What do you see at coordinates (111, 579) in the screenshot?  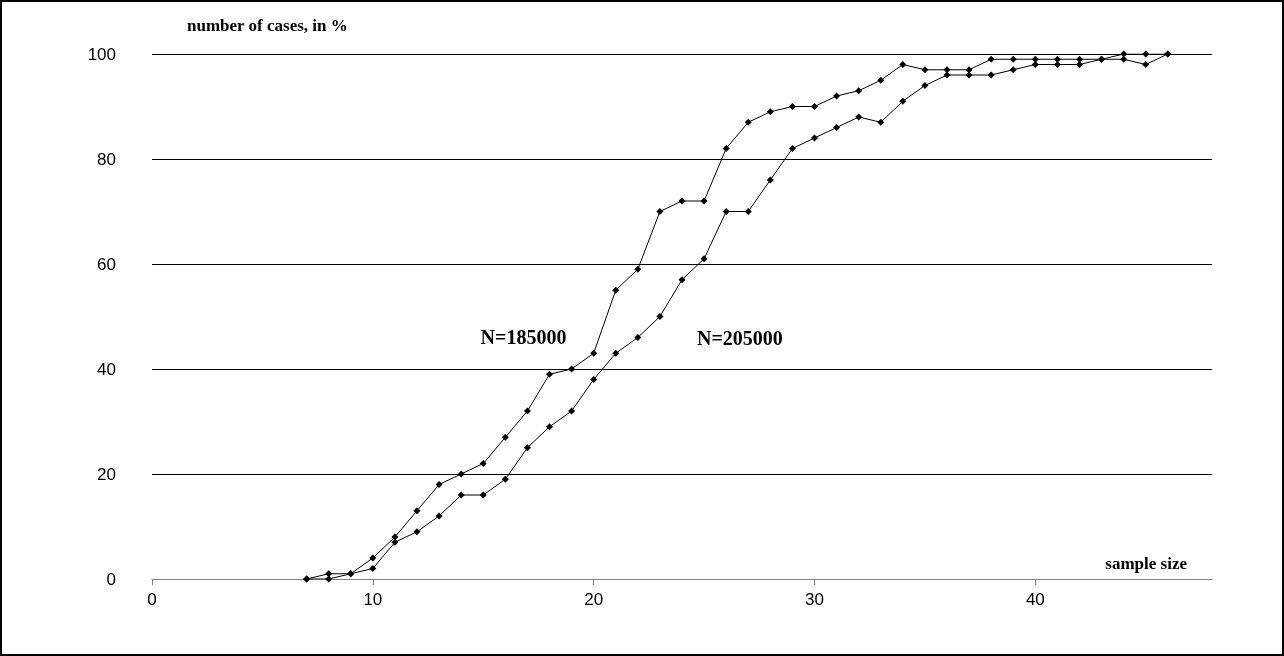 I see `y-tick-label: 0` at bounding box center [111, 579].